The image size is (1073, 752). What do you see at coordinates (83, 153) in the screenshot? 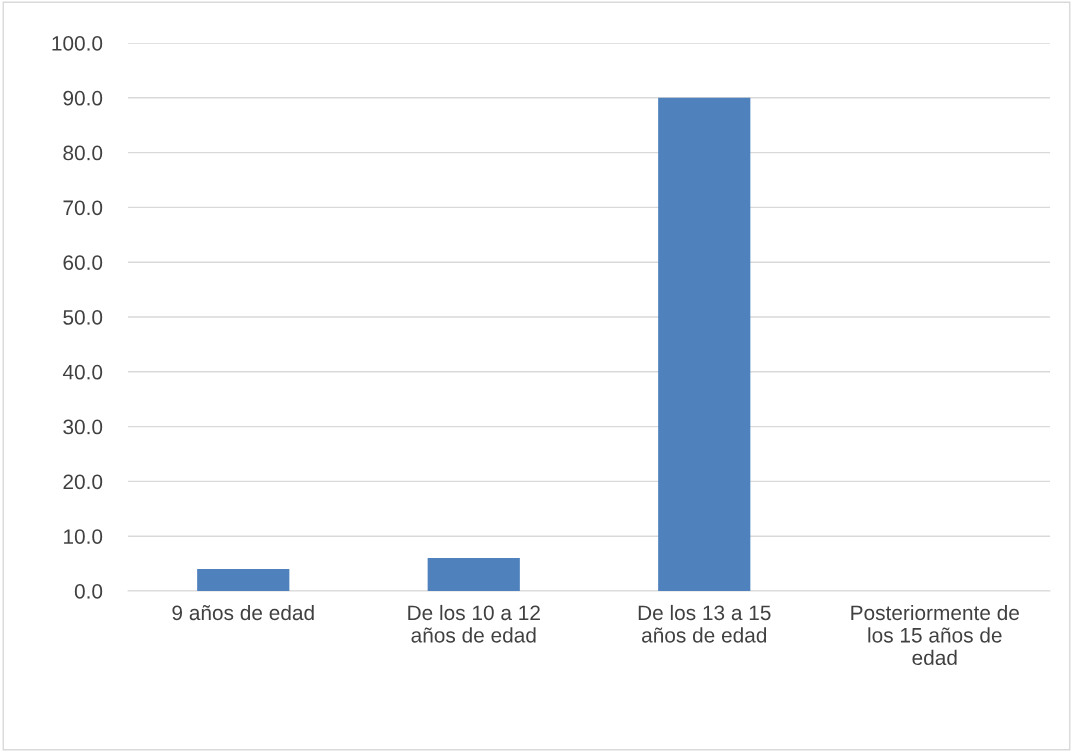
I see `y-tick-label: 80.0` at bounding box center [83, 153].